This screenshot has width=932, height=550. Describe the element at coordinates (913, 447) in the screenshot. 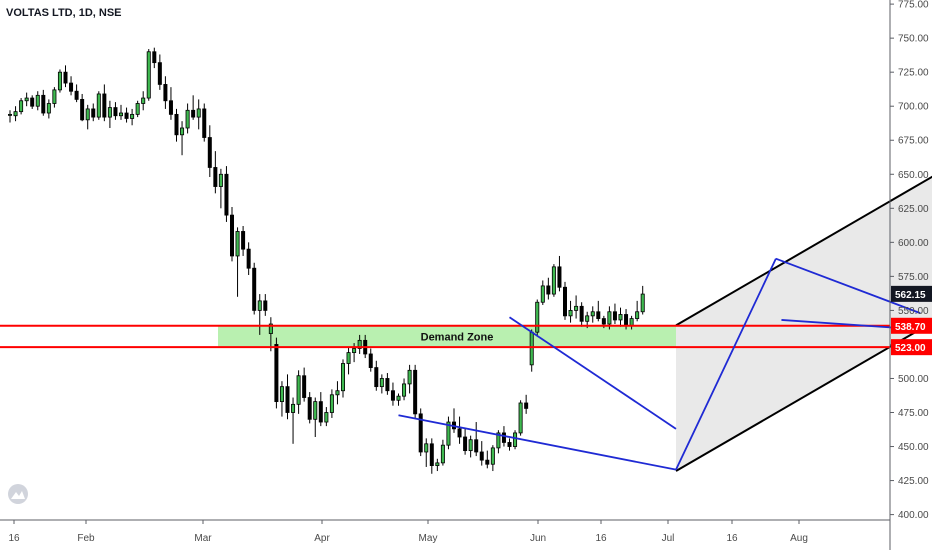

I see `y-tick-label: 450.00` at that location.